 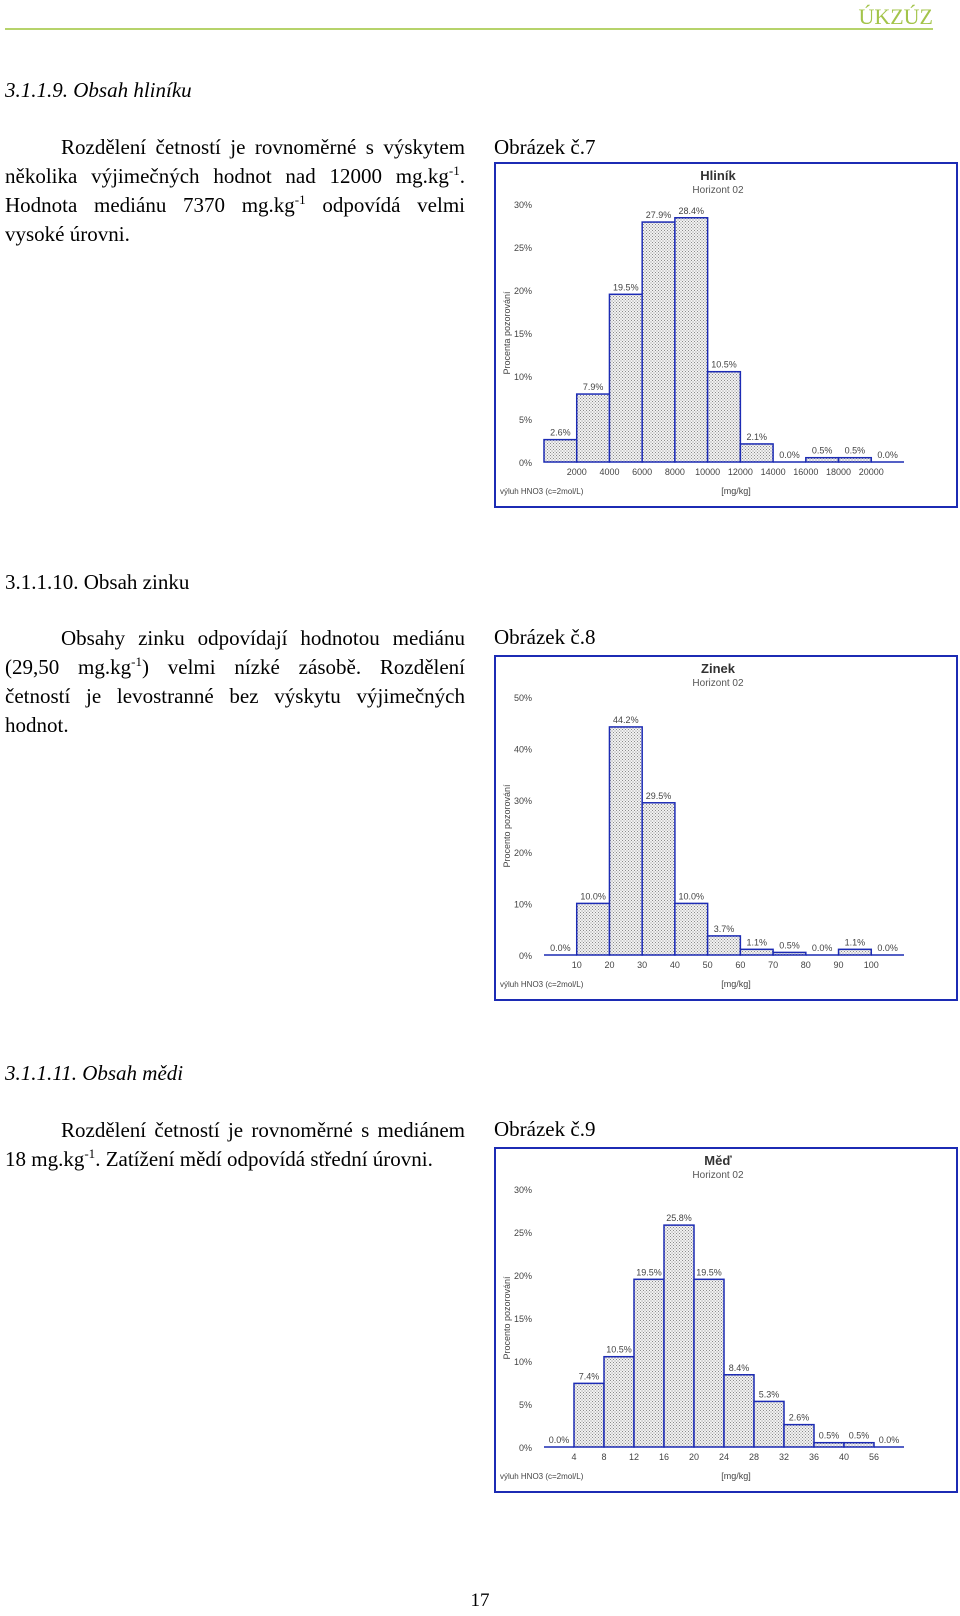 I want to click on bar-value-label: 44.2%, so click(x=626, y=720).